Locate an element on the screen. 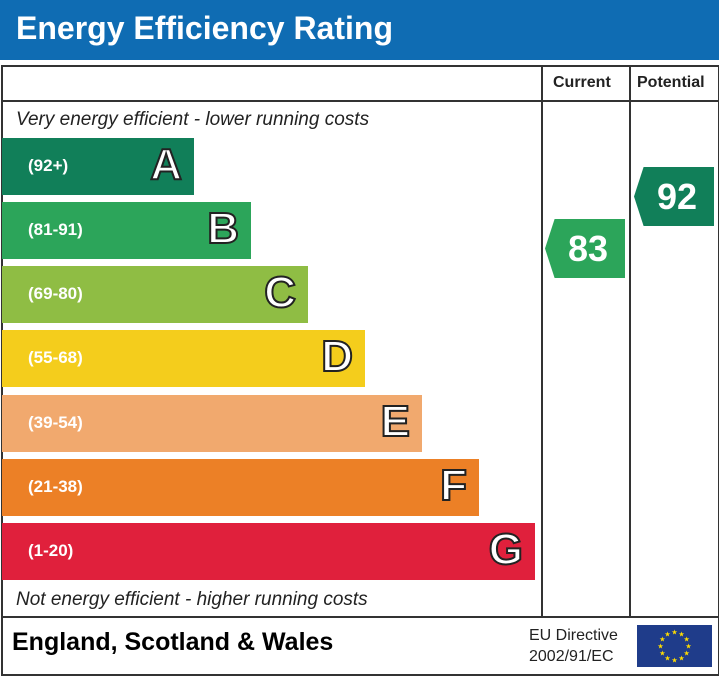  band-letter: C is located at coordinates (280, 292).